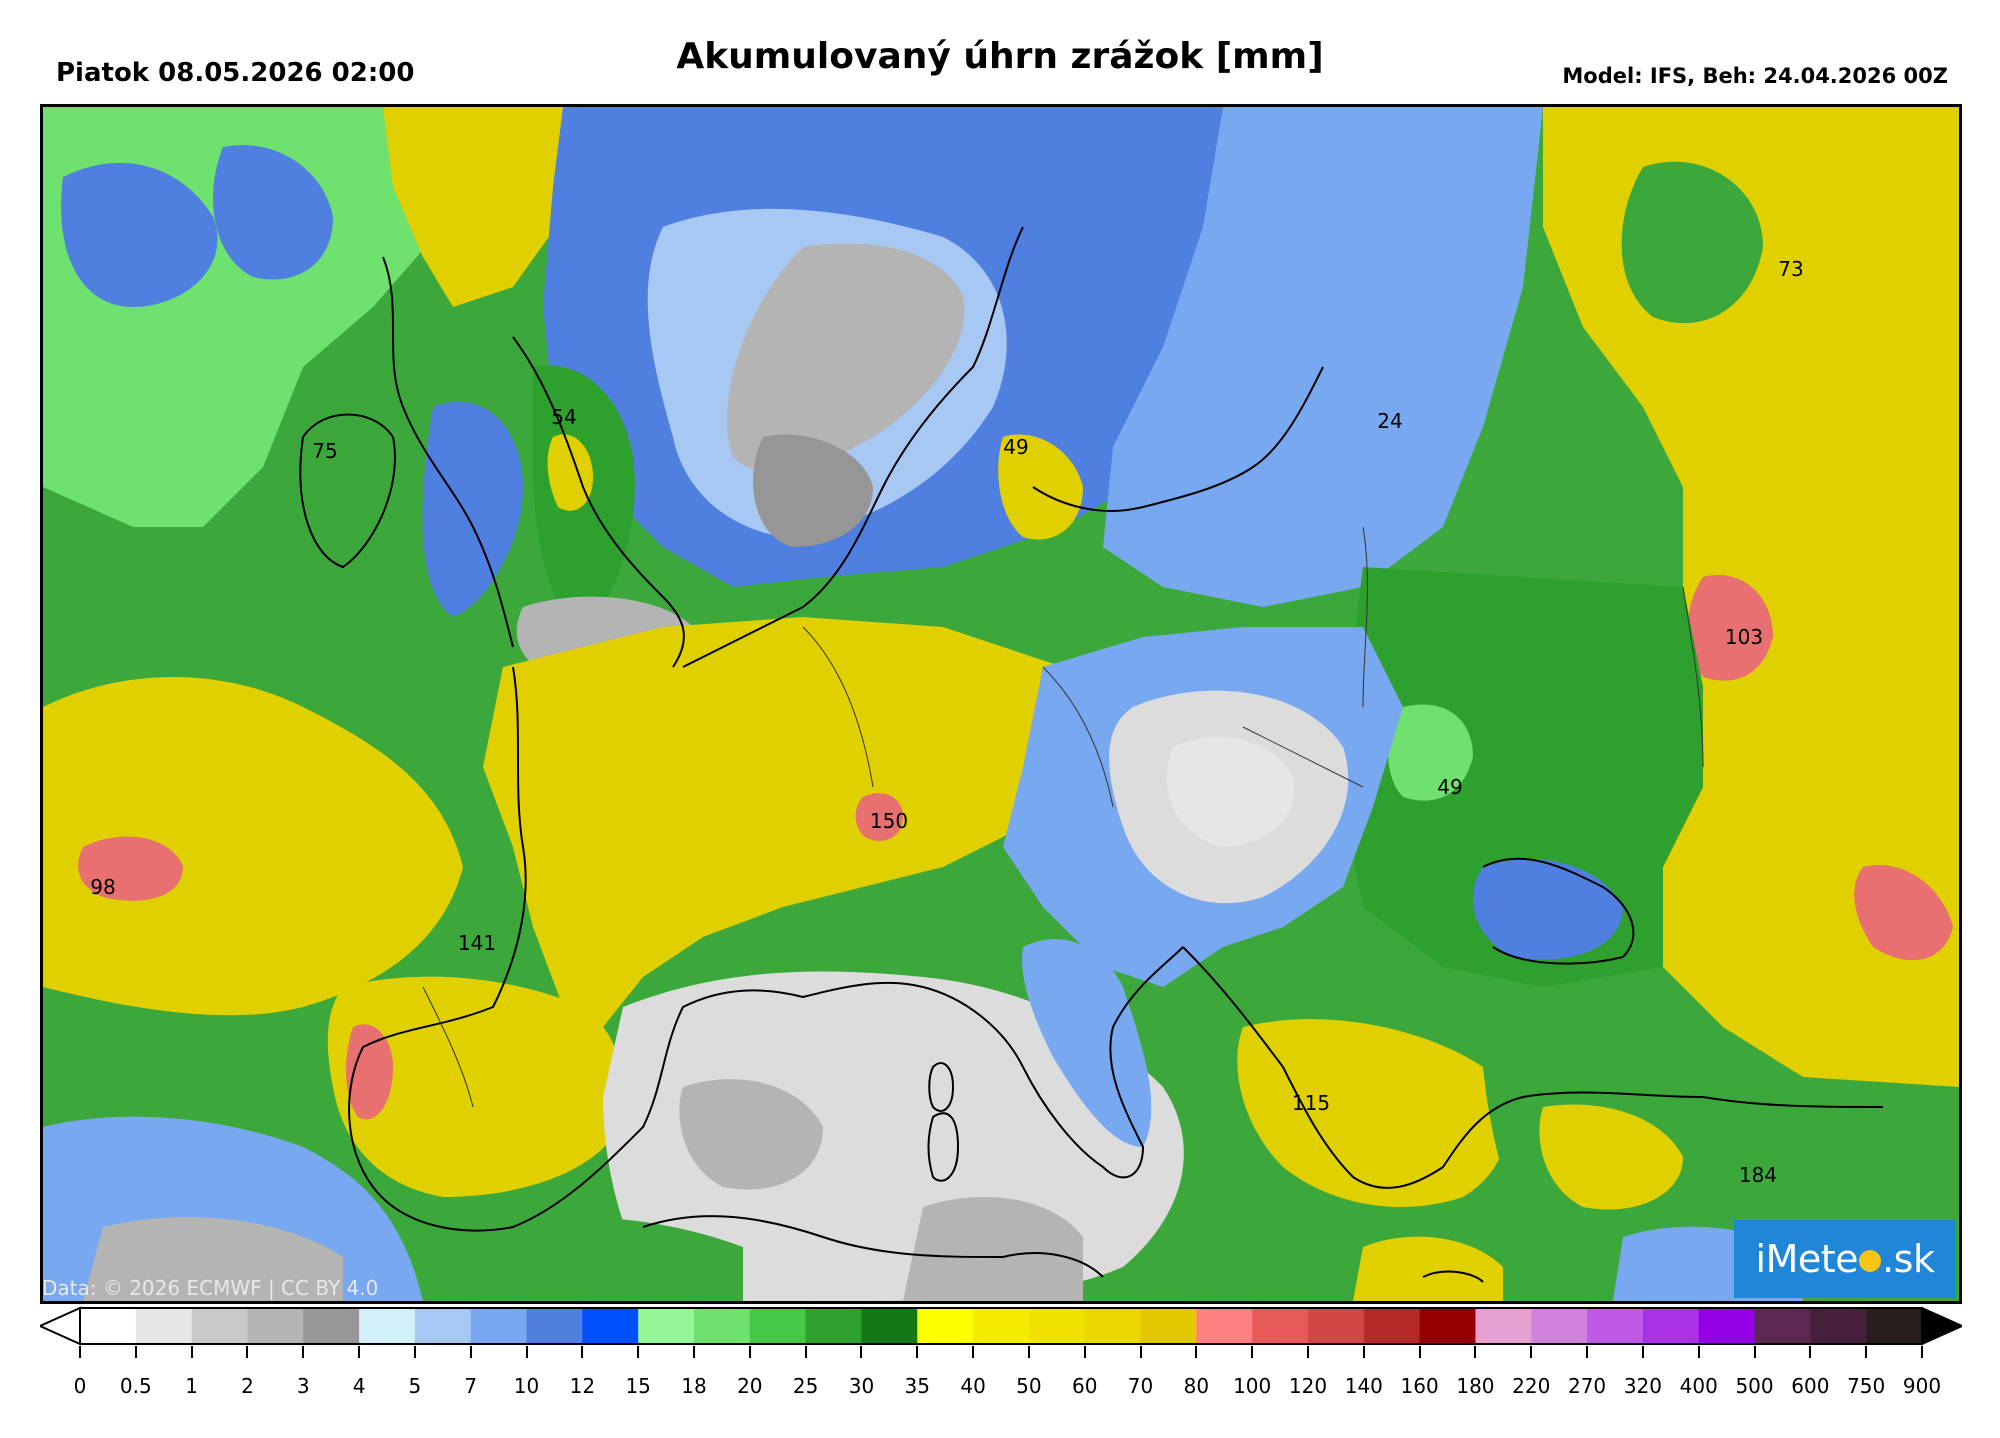 Image resolution: width=2000 pixels, height=1438 pixels. Describe the element at coordinates (1029, 1386) in the screenshot. I see `colorbar-tick-label: 50` at that location.